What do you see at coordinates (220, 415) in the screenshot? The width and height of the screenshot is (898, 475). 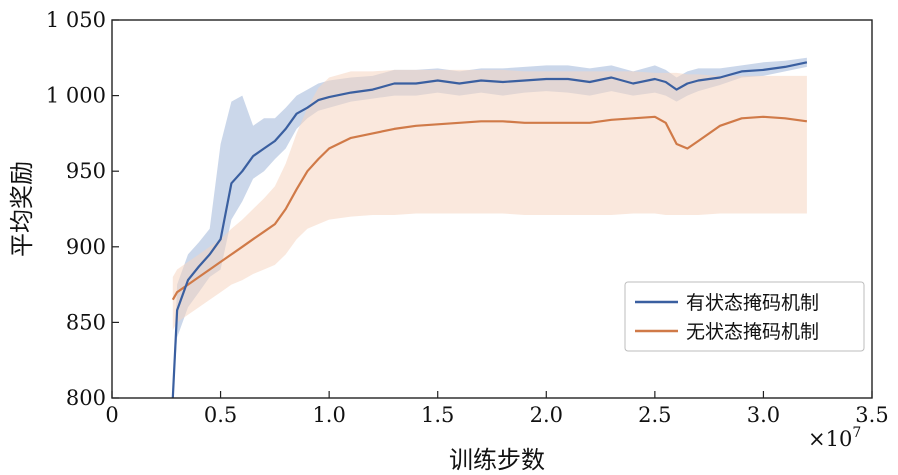 I see `x-tick-label: 0.5` at bounding box center [220, 415].